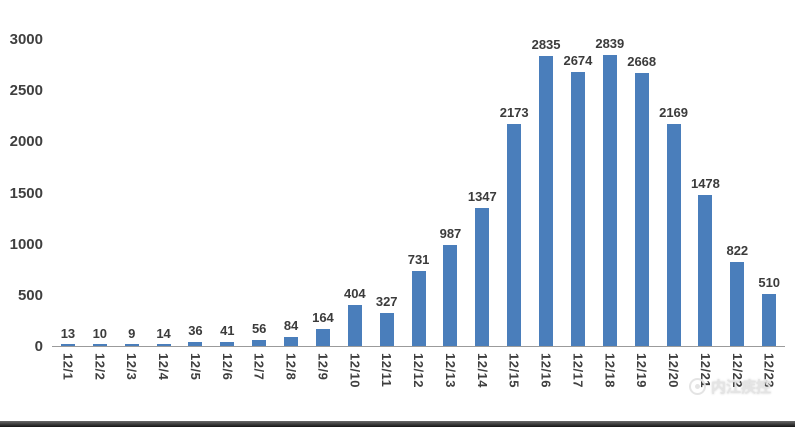  Describe the element at coordinates (38, 346) in the screenshot. I see `y-tick-label: 0` at that location.